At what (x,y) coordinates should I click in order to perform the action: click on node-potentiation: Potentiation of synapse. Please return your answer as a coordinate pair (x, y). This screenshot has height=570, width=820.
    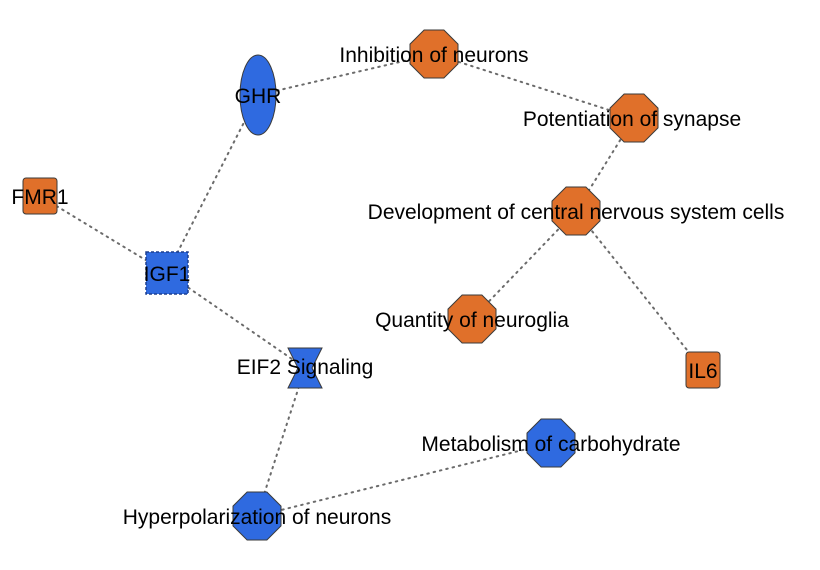
    Looking at the image, I should click on (632, 118).